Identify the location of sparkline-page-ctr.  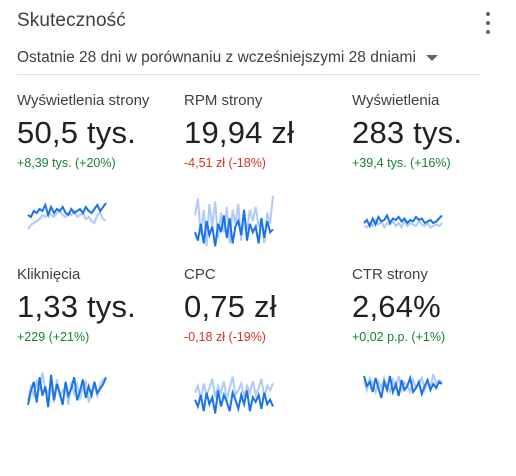
(403, 388).